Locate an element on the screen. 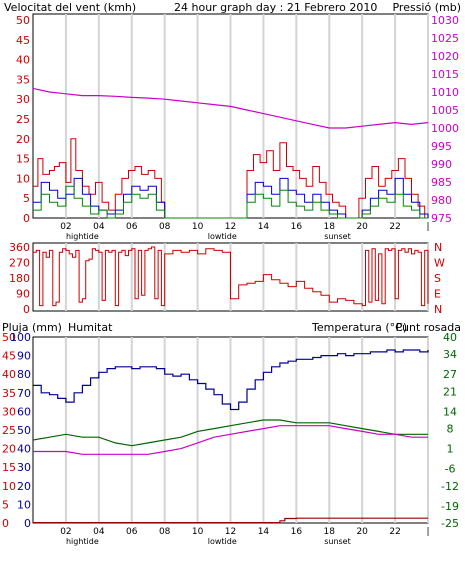 The width and height of the screenshot is (465, 563). direction-tick-label: 90 is located at coordinates (23, 294).